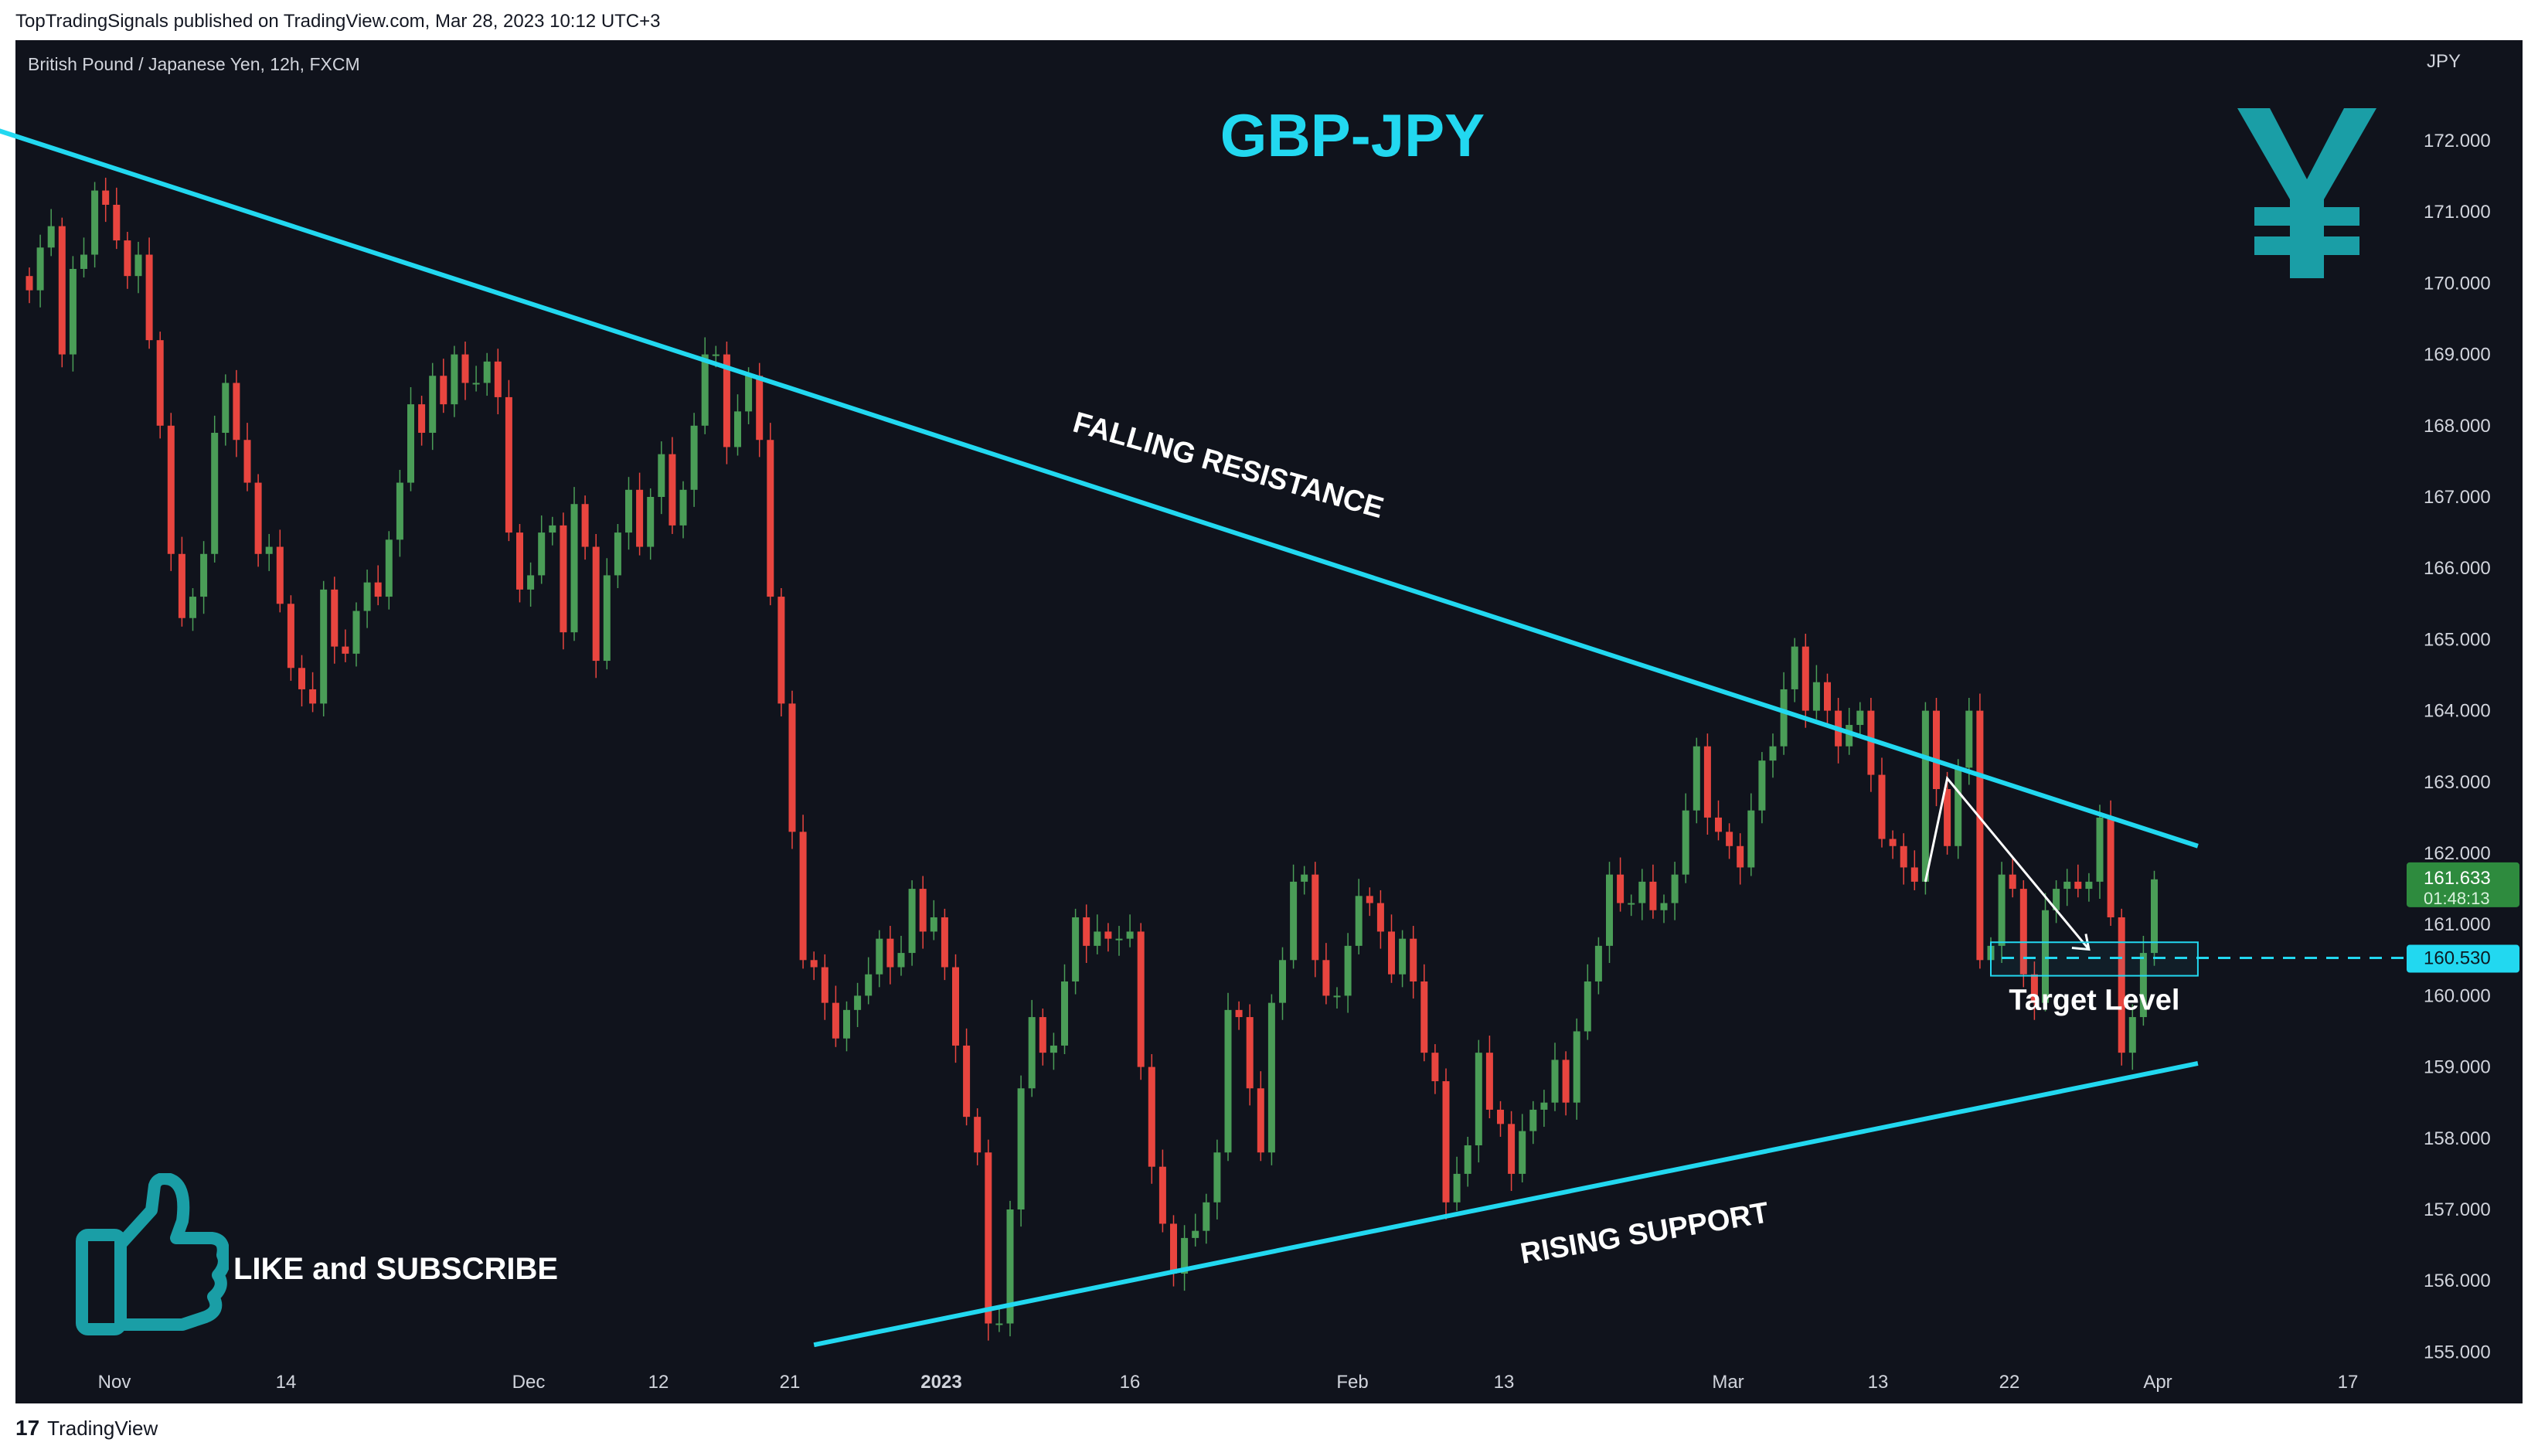  I want to click on time-tick-label: 13, so click(1879, 1383).